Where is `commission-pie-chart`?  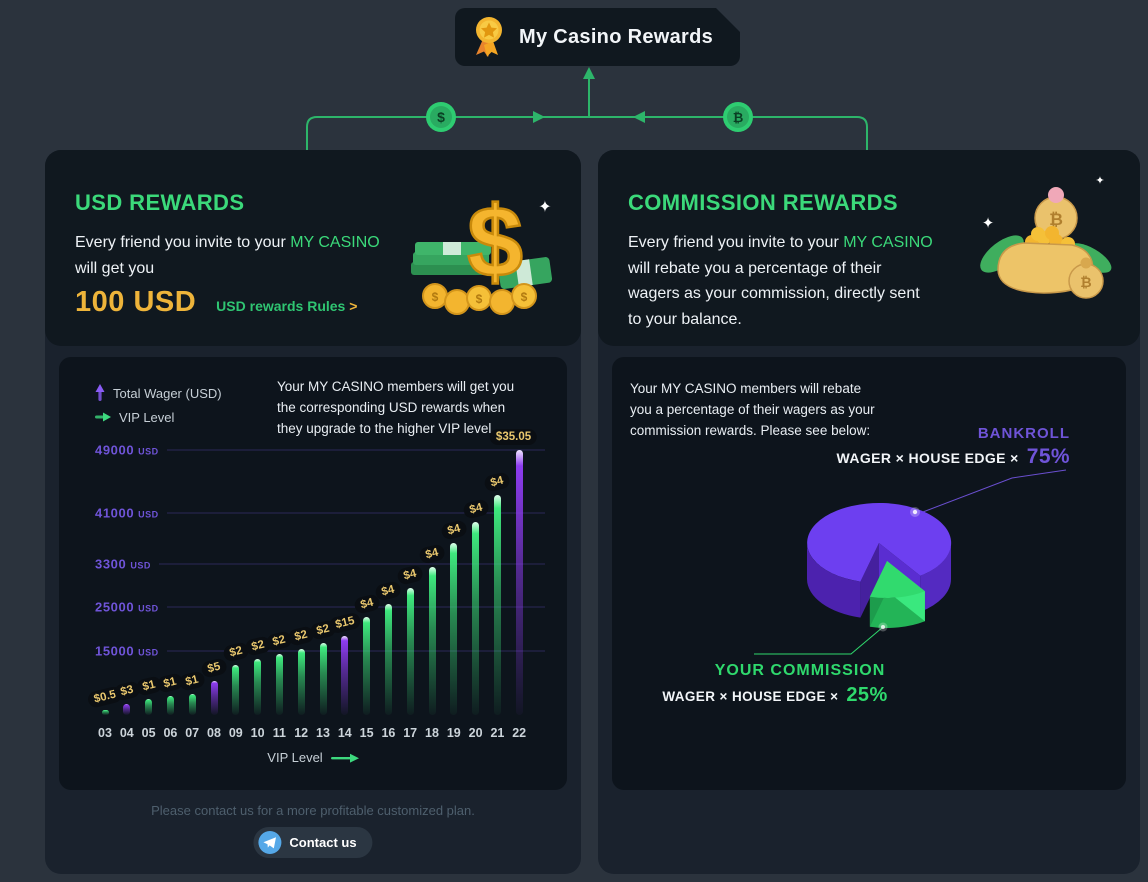 commission-pie-chart is located at coordinates (910, 562).